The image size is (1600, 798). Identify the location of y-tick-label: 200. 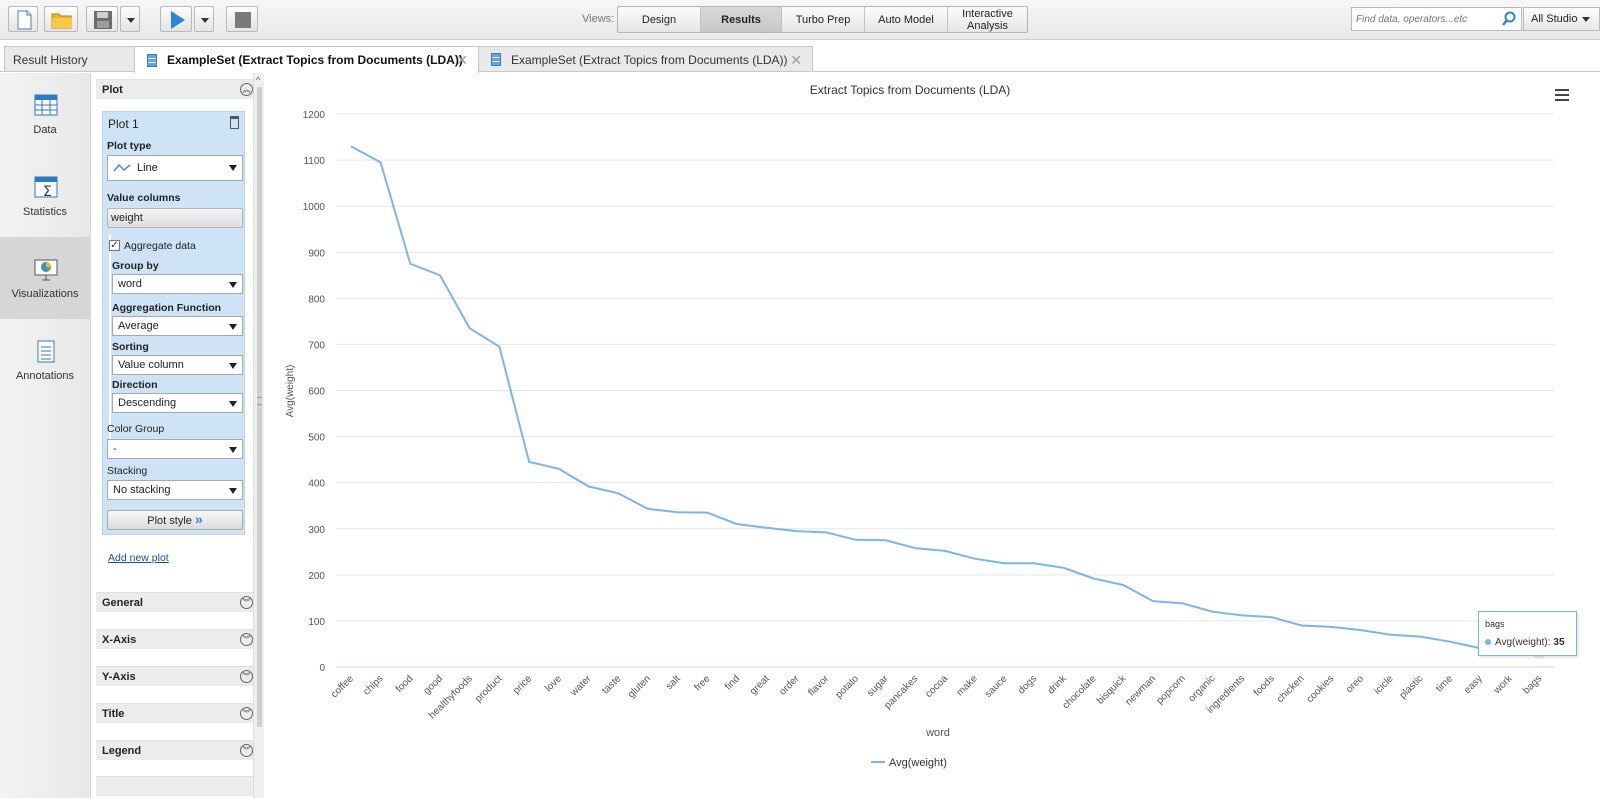
(316, 576).